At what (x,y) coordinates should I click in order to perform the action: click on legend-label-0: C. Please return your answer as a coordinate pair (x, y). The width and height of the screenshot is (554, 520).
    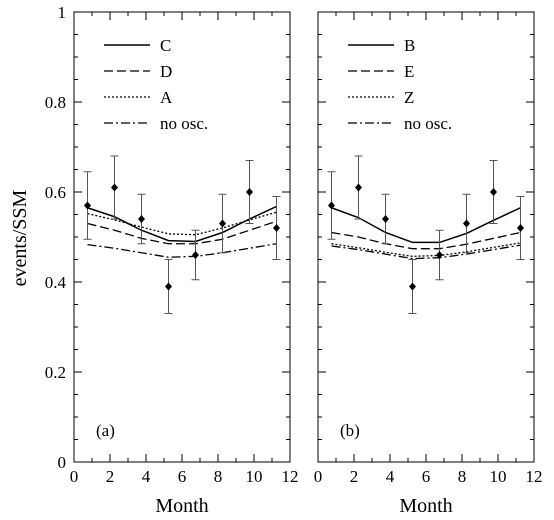
    Looking at the image, I should click on (165, 45).